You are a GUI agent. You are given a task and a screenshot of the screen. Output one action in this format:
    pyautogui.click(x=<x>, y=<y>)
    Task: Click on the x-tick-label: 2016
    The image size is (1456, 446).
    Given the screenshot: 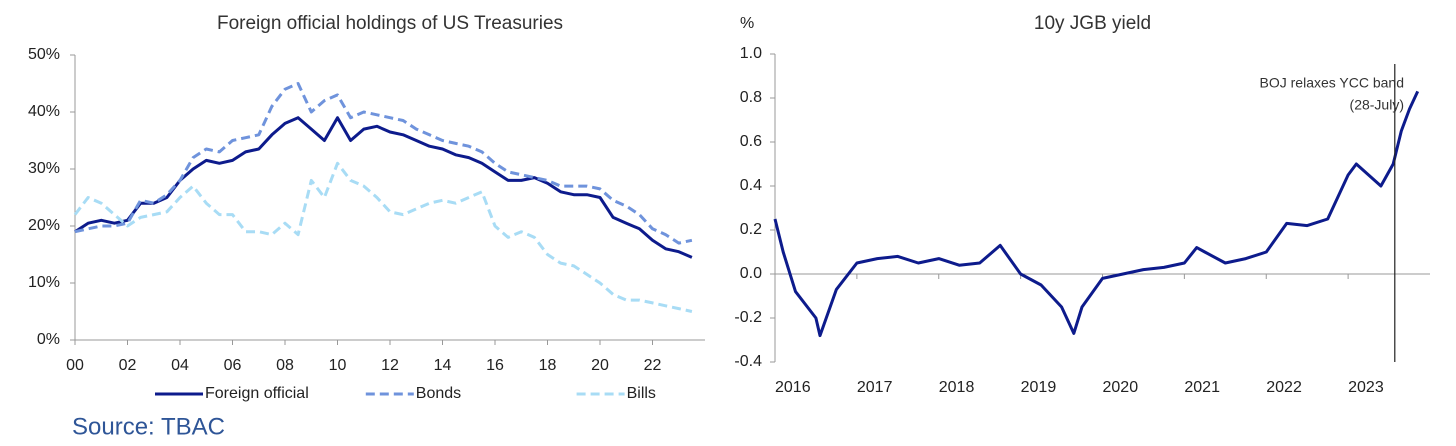 What is the action you would take?
    pyautogui.click(x=793, y=387)
    